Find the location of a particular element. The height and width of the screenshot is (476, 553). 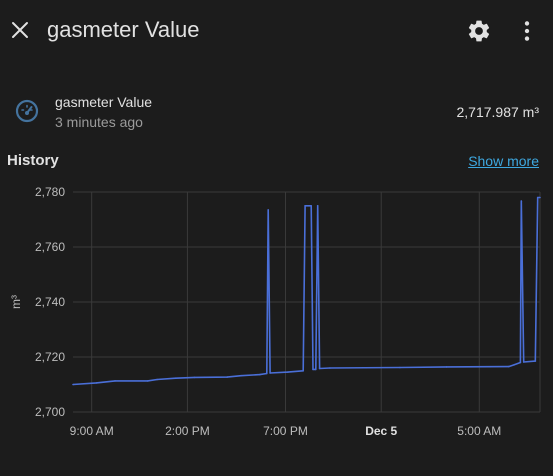

close-button is located at coordinates (20, 30).